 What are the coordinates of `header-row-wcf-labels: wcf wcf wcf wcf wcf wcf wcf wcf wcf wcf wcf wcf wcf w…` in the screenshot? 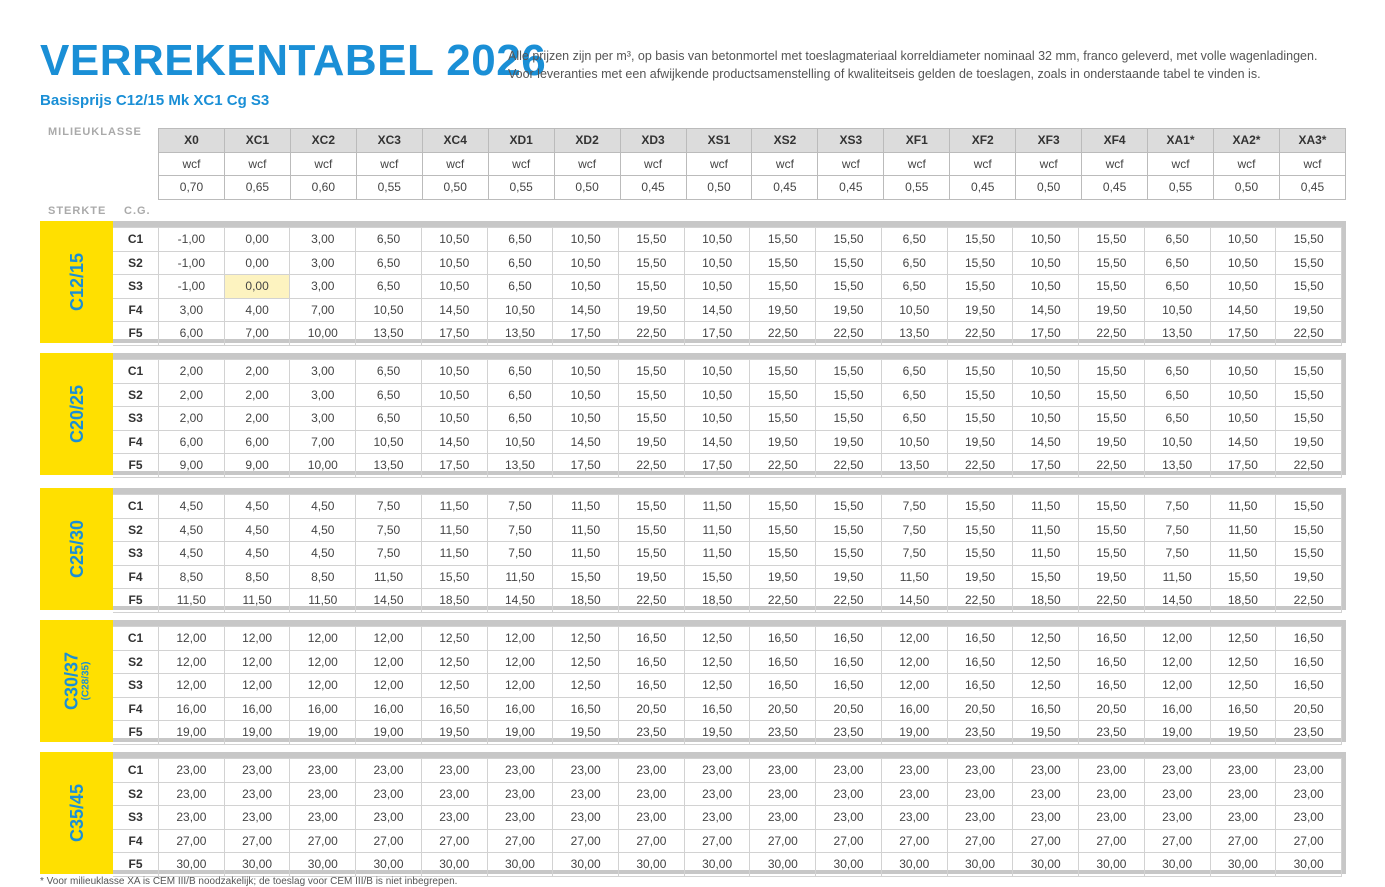 It's located at (752, 163).